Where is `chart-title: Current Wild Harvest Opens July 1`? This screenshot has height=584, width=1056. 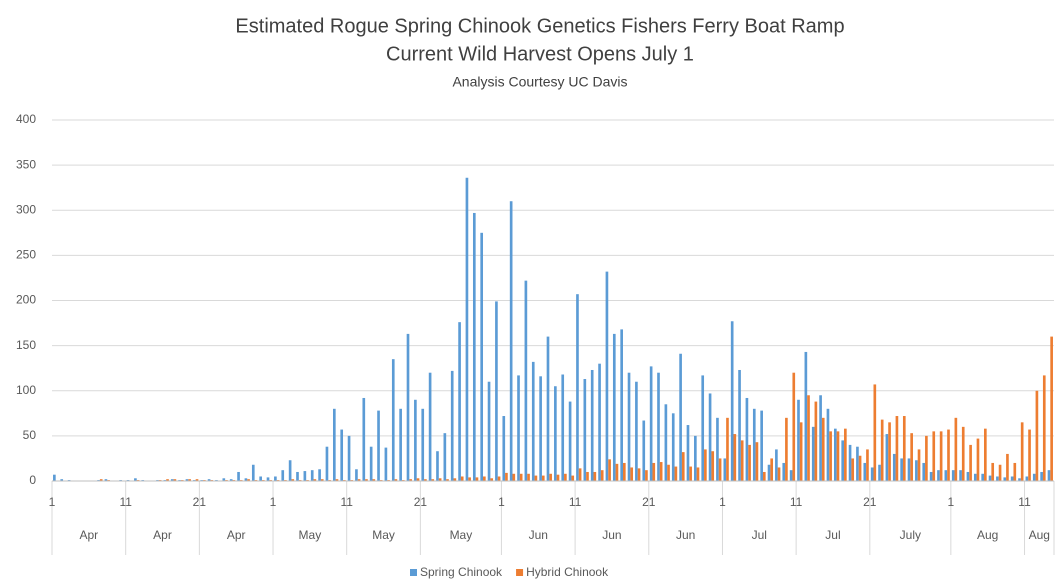 chart-title: Current Wild Harvest Opens July 1 is located at coordinates (540, 54).